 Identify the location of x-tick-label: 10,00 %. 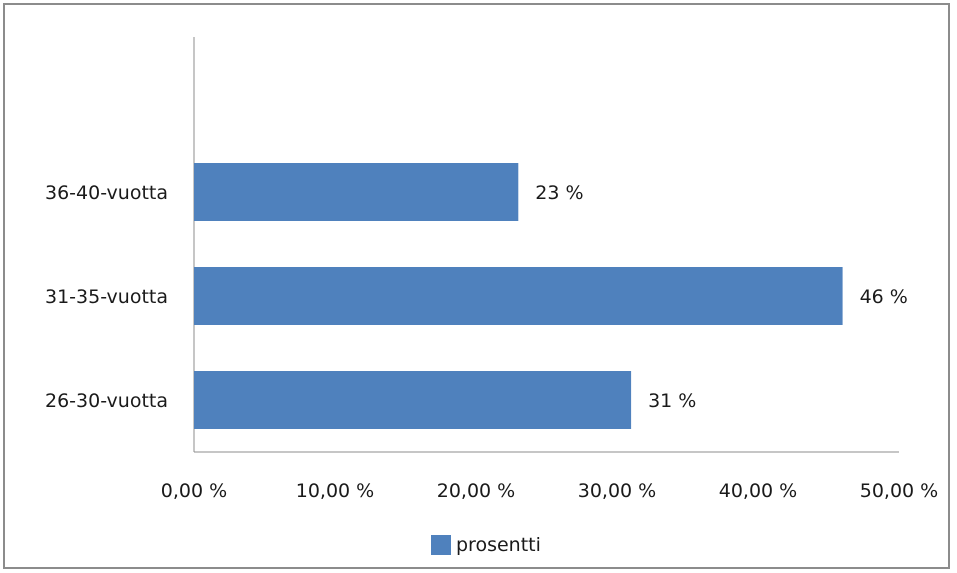
(335, 491).